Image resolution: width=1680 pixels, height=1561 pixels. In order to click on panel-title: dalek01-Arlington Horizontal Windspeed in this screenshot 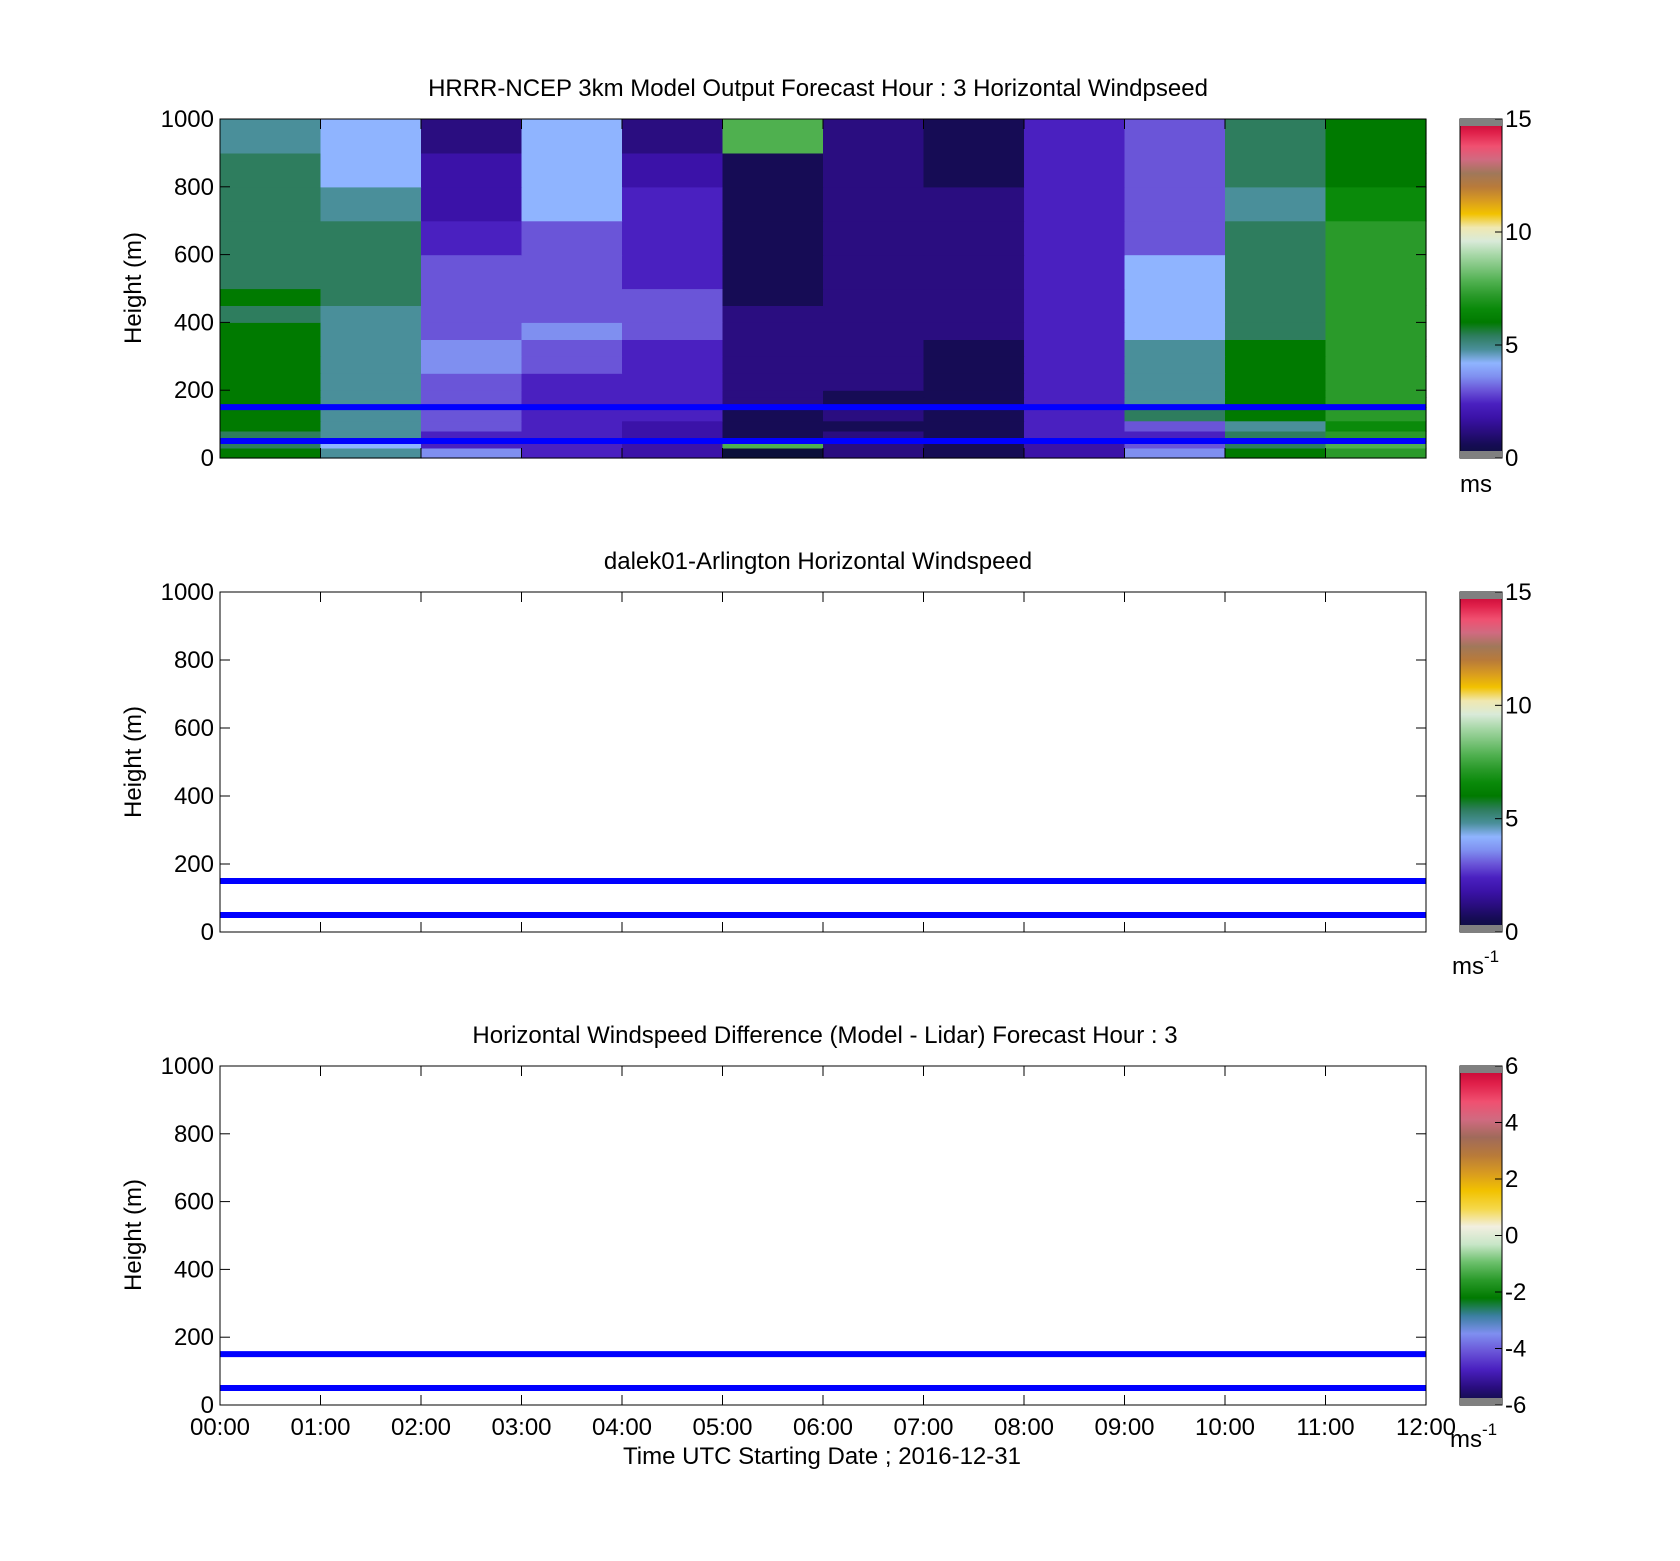, I will do `click(818, 561)`.